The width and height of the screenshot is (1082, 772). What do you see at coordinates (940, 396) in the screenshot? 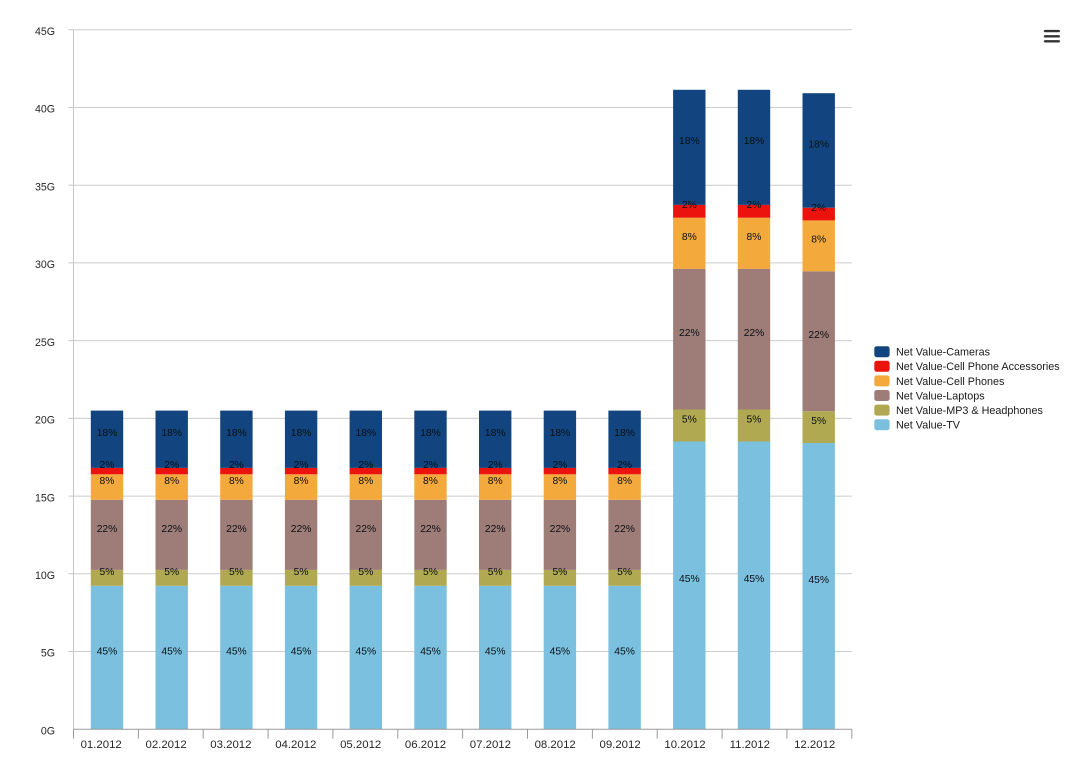
I see `svg-text: Net Value-Laptops` at bounding box center [940, 396].